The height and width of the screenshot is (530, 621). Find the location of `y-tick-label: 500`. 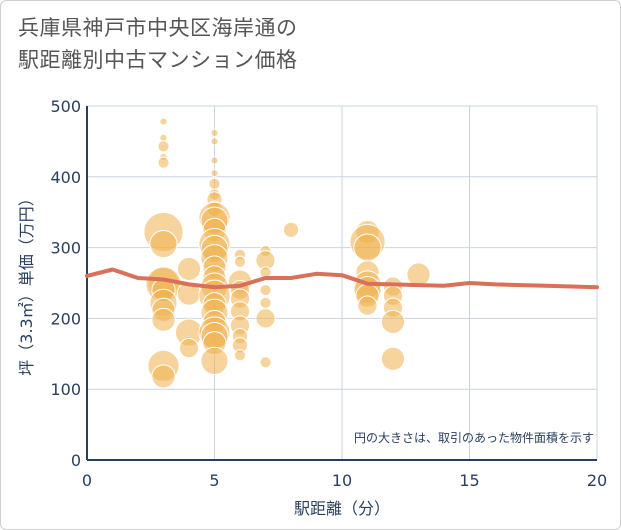

y-tick-label: 500 is located at coordinates (65, 106).